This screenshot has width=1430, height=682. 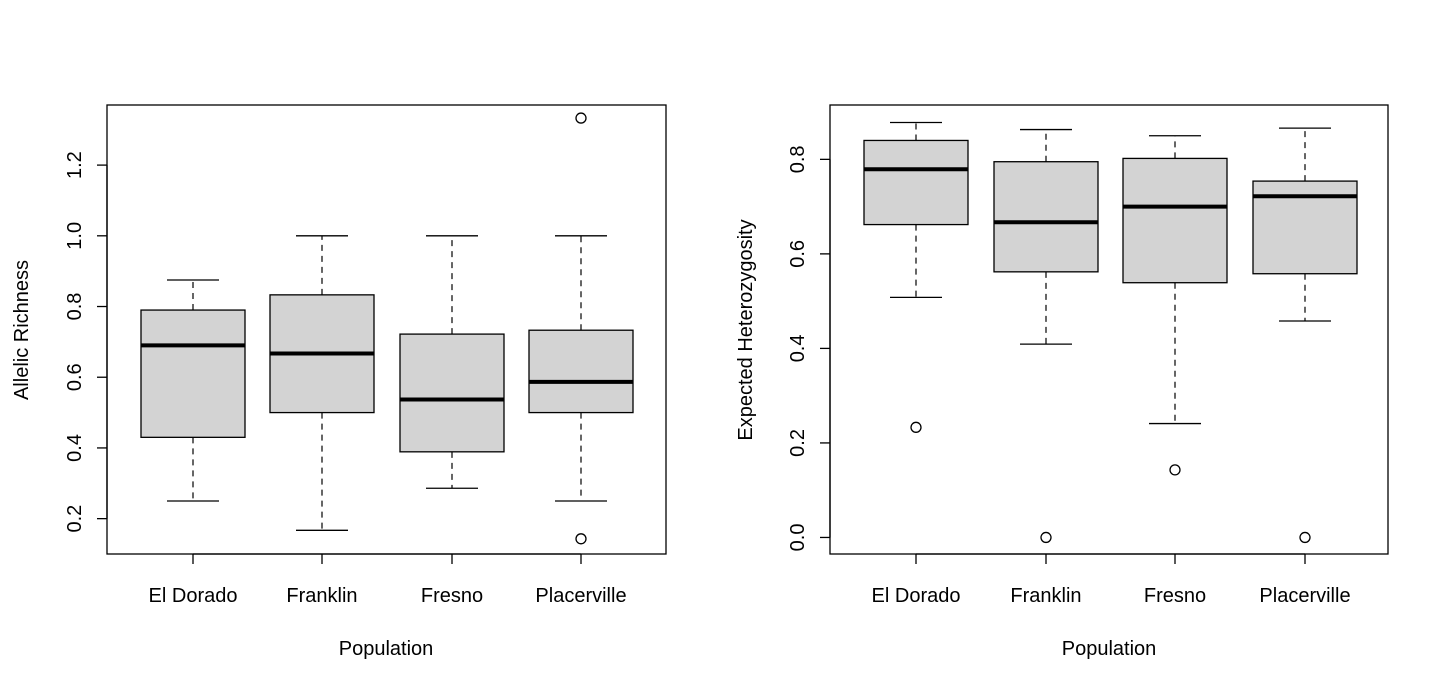 I want to click on y-tick-label-4: 1.0, so click(x=75, y=236).